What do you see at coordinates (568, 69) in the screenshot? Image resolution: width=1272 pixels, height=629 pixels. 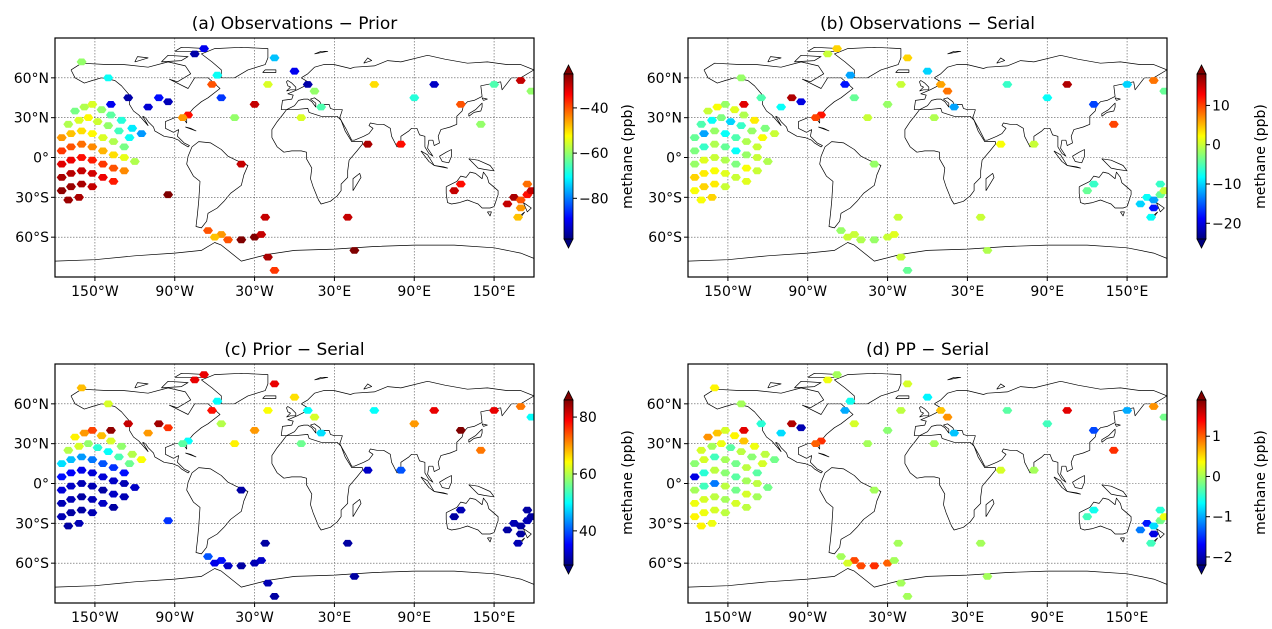 I see `colorbar-extend-max` at bounding box center [568, 69].